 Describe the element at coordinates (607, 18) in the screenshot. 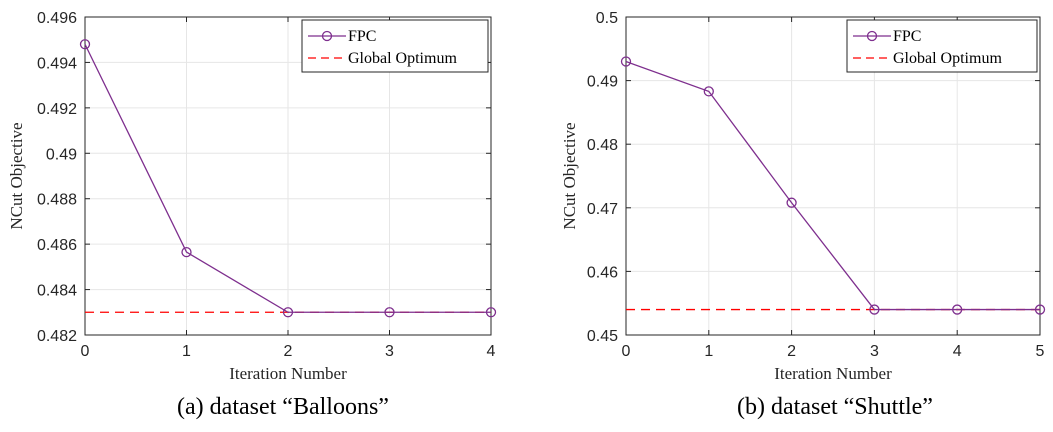

I see `y-tick-label: 0.5` at that location.